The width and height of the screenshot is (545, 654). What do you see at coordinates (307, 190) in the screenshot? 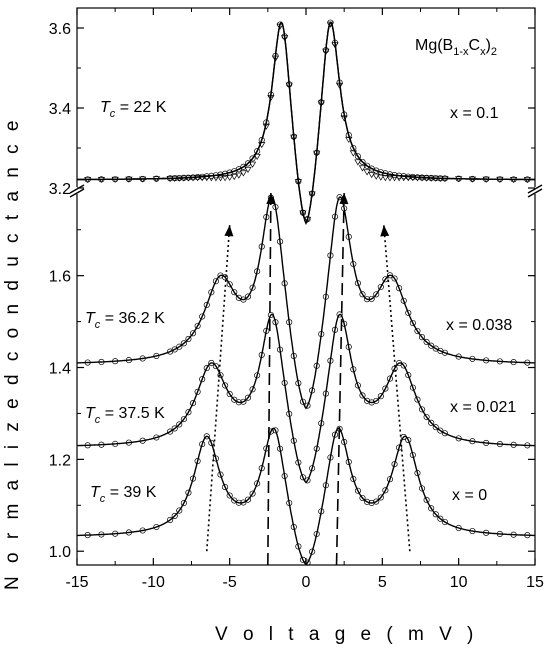
I see `axis-break-gap` at bounding box center [307, 190].